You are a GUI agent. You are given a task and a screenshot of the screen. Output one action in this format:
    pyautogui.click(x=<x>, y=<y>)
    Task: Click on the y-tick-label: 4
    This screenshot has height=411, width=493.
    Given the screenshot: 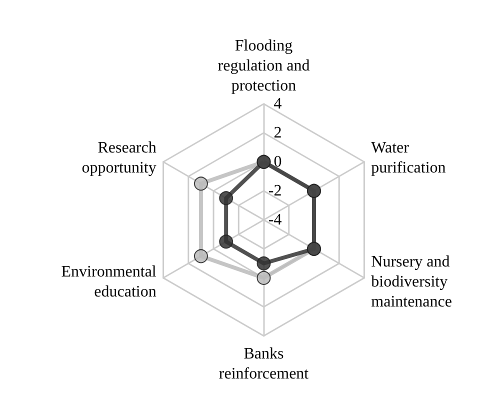 What is the action you would take?
    pyautogui.click(x=278, y=103)
    